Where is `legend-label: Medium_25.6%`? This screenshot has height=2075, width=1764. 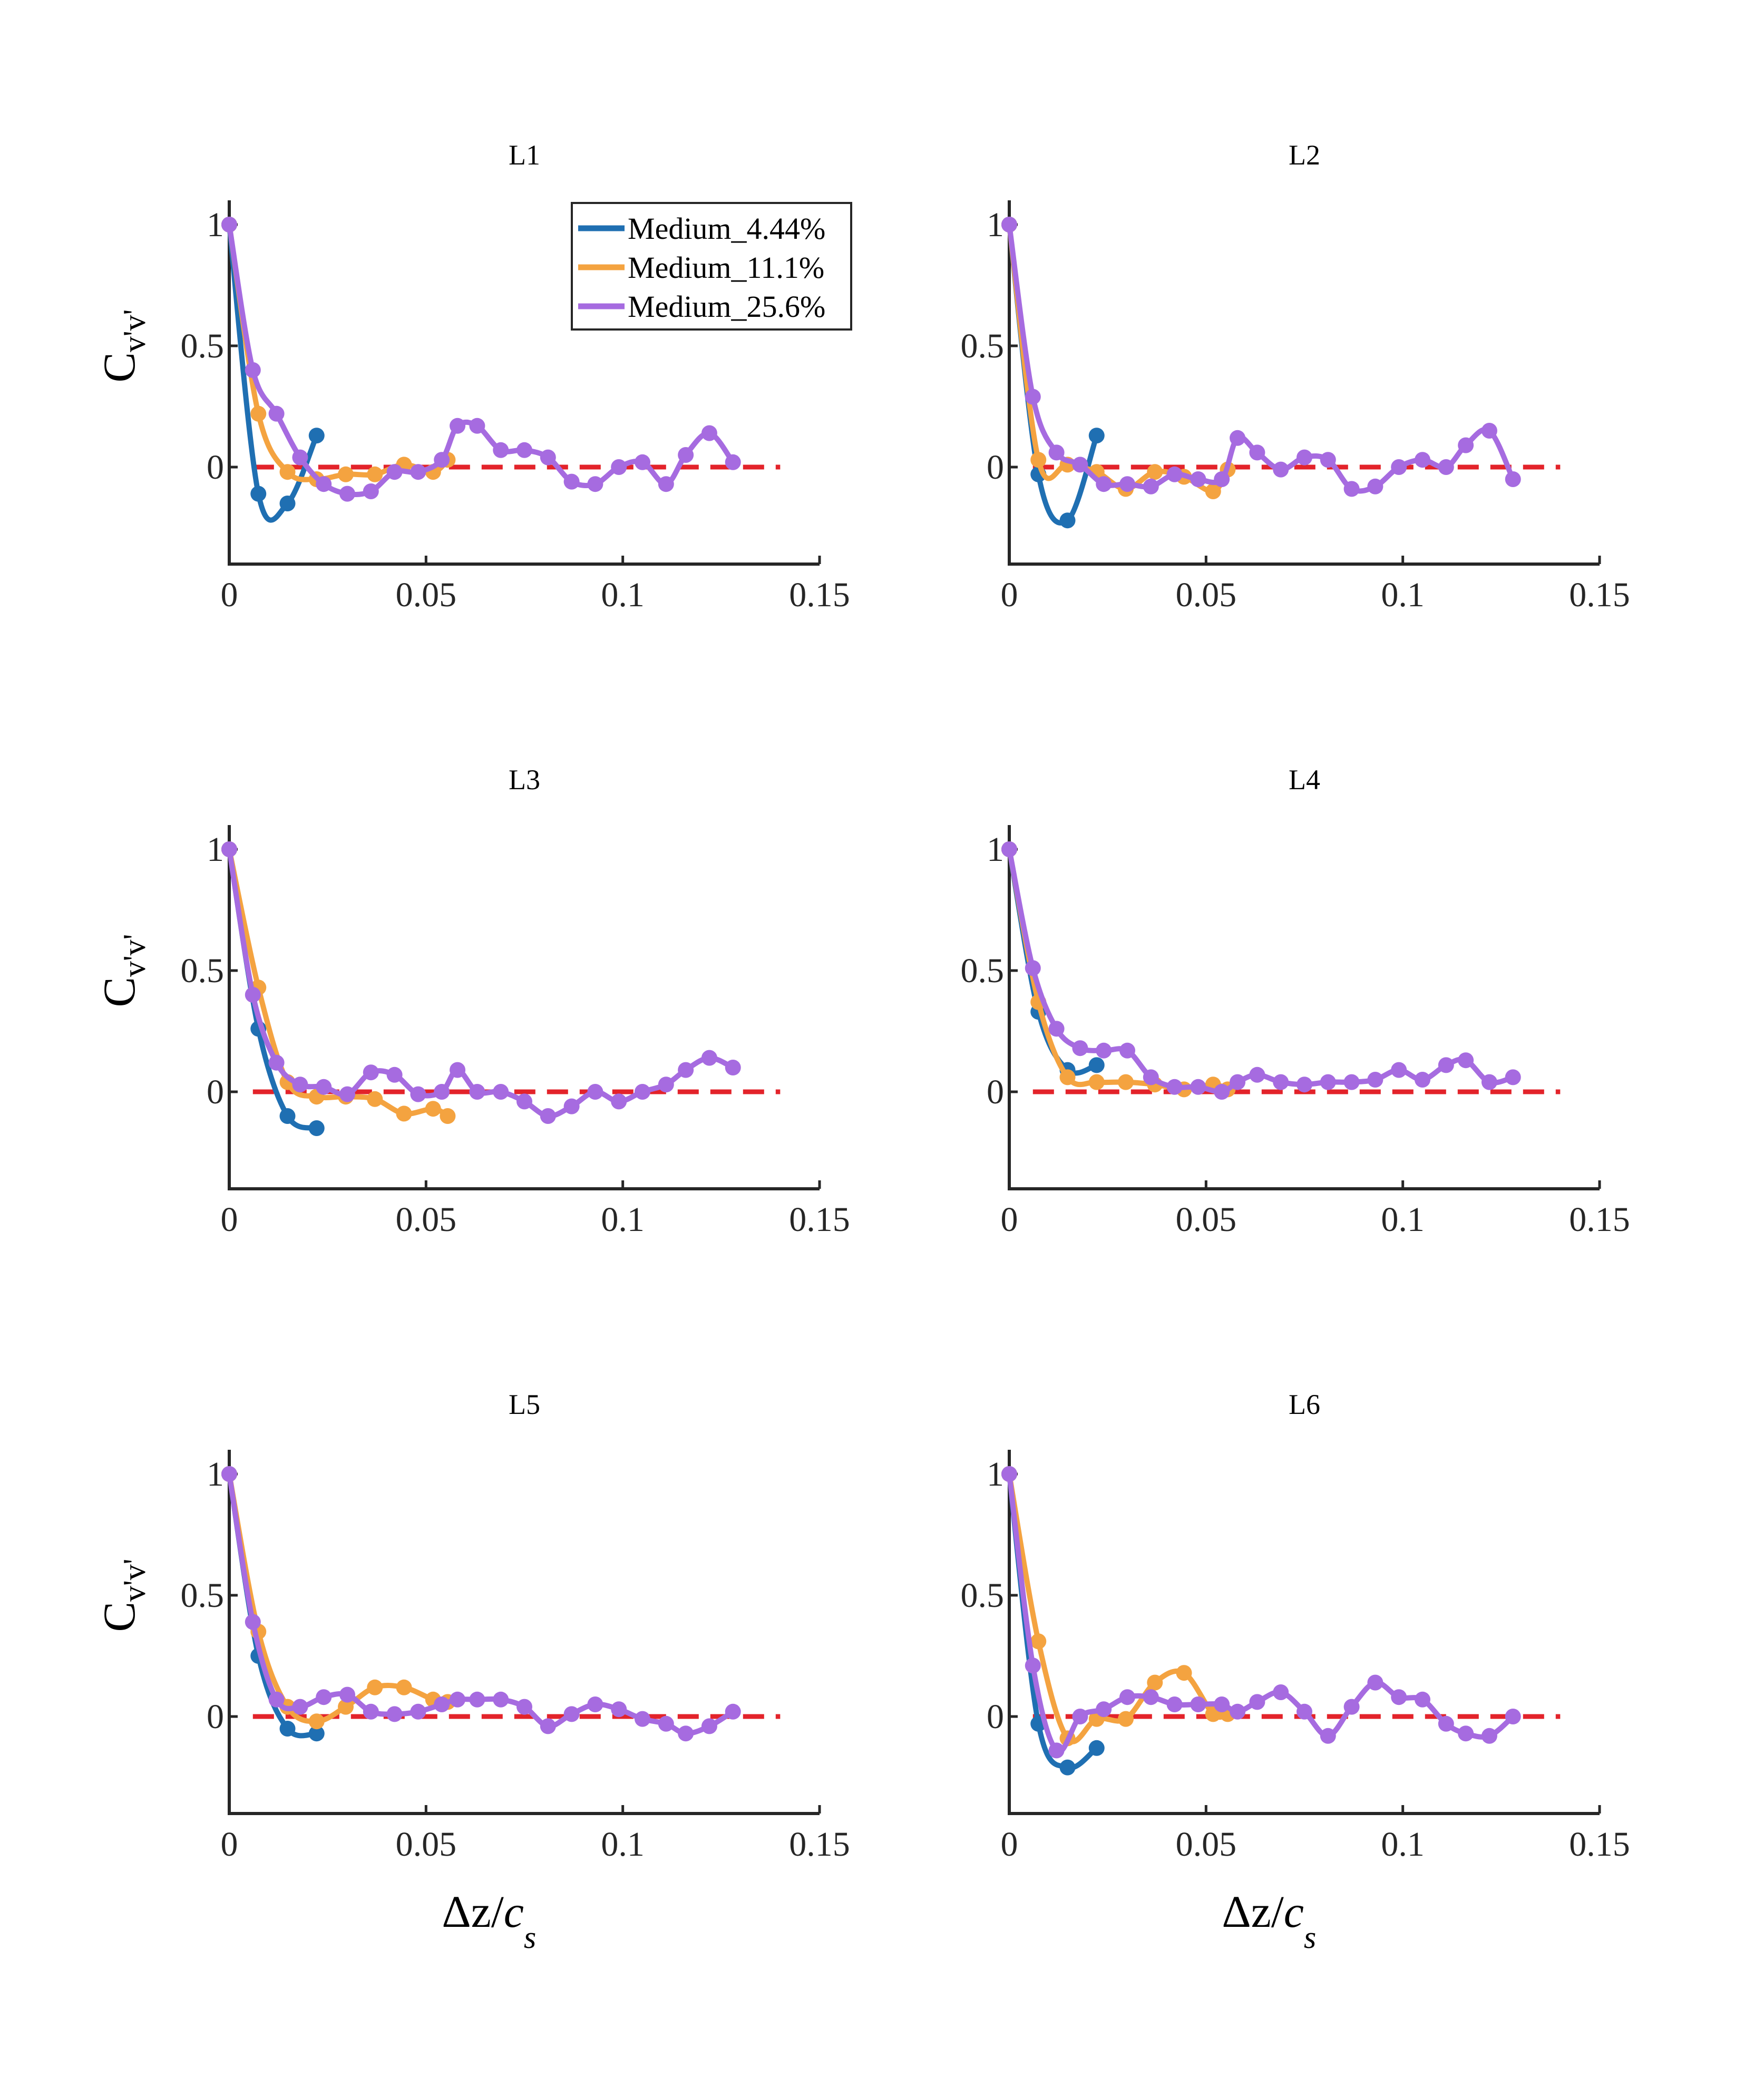 legend-label: Medium_25.6% is located at coordinates (726, 306).